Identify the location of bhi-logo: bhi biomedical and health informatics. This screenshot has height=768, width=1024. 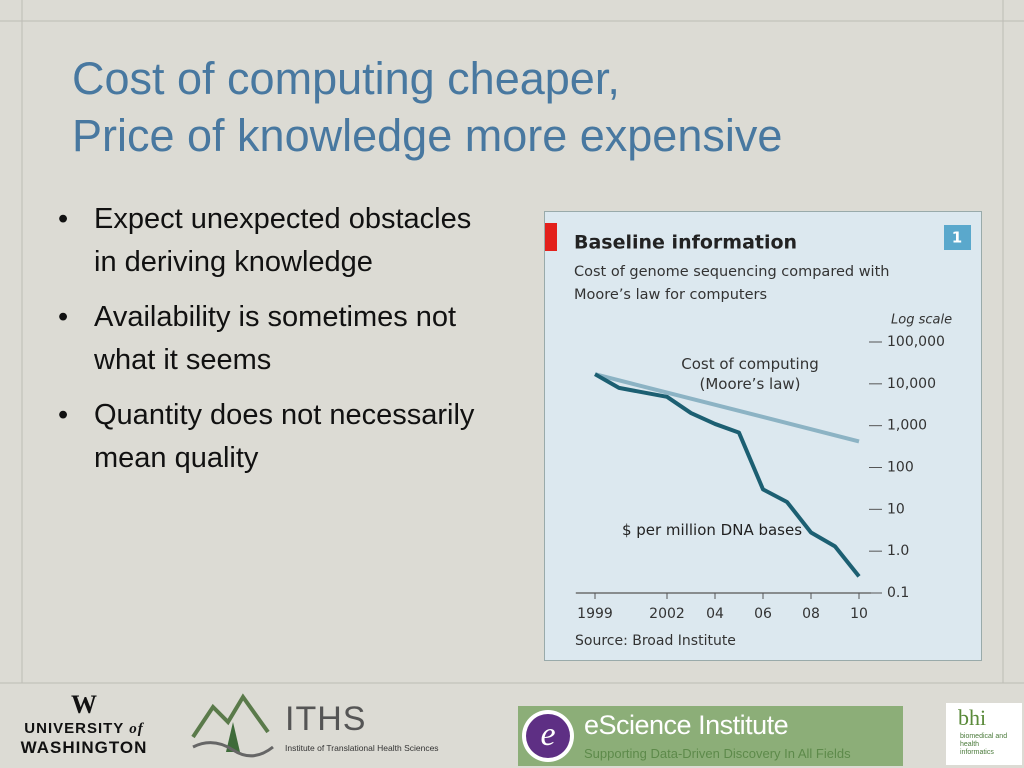
(984, 734).